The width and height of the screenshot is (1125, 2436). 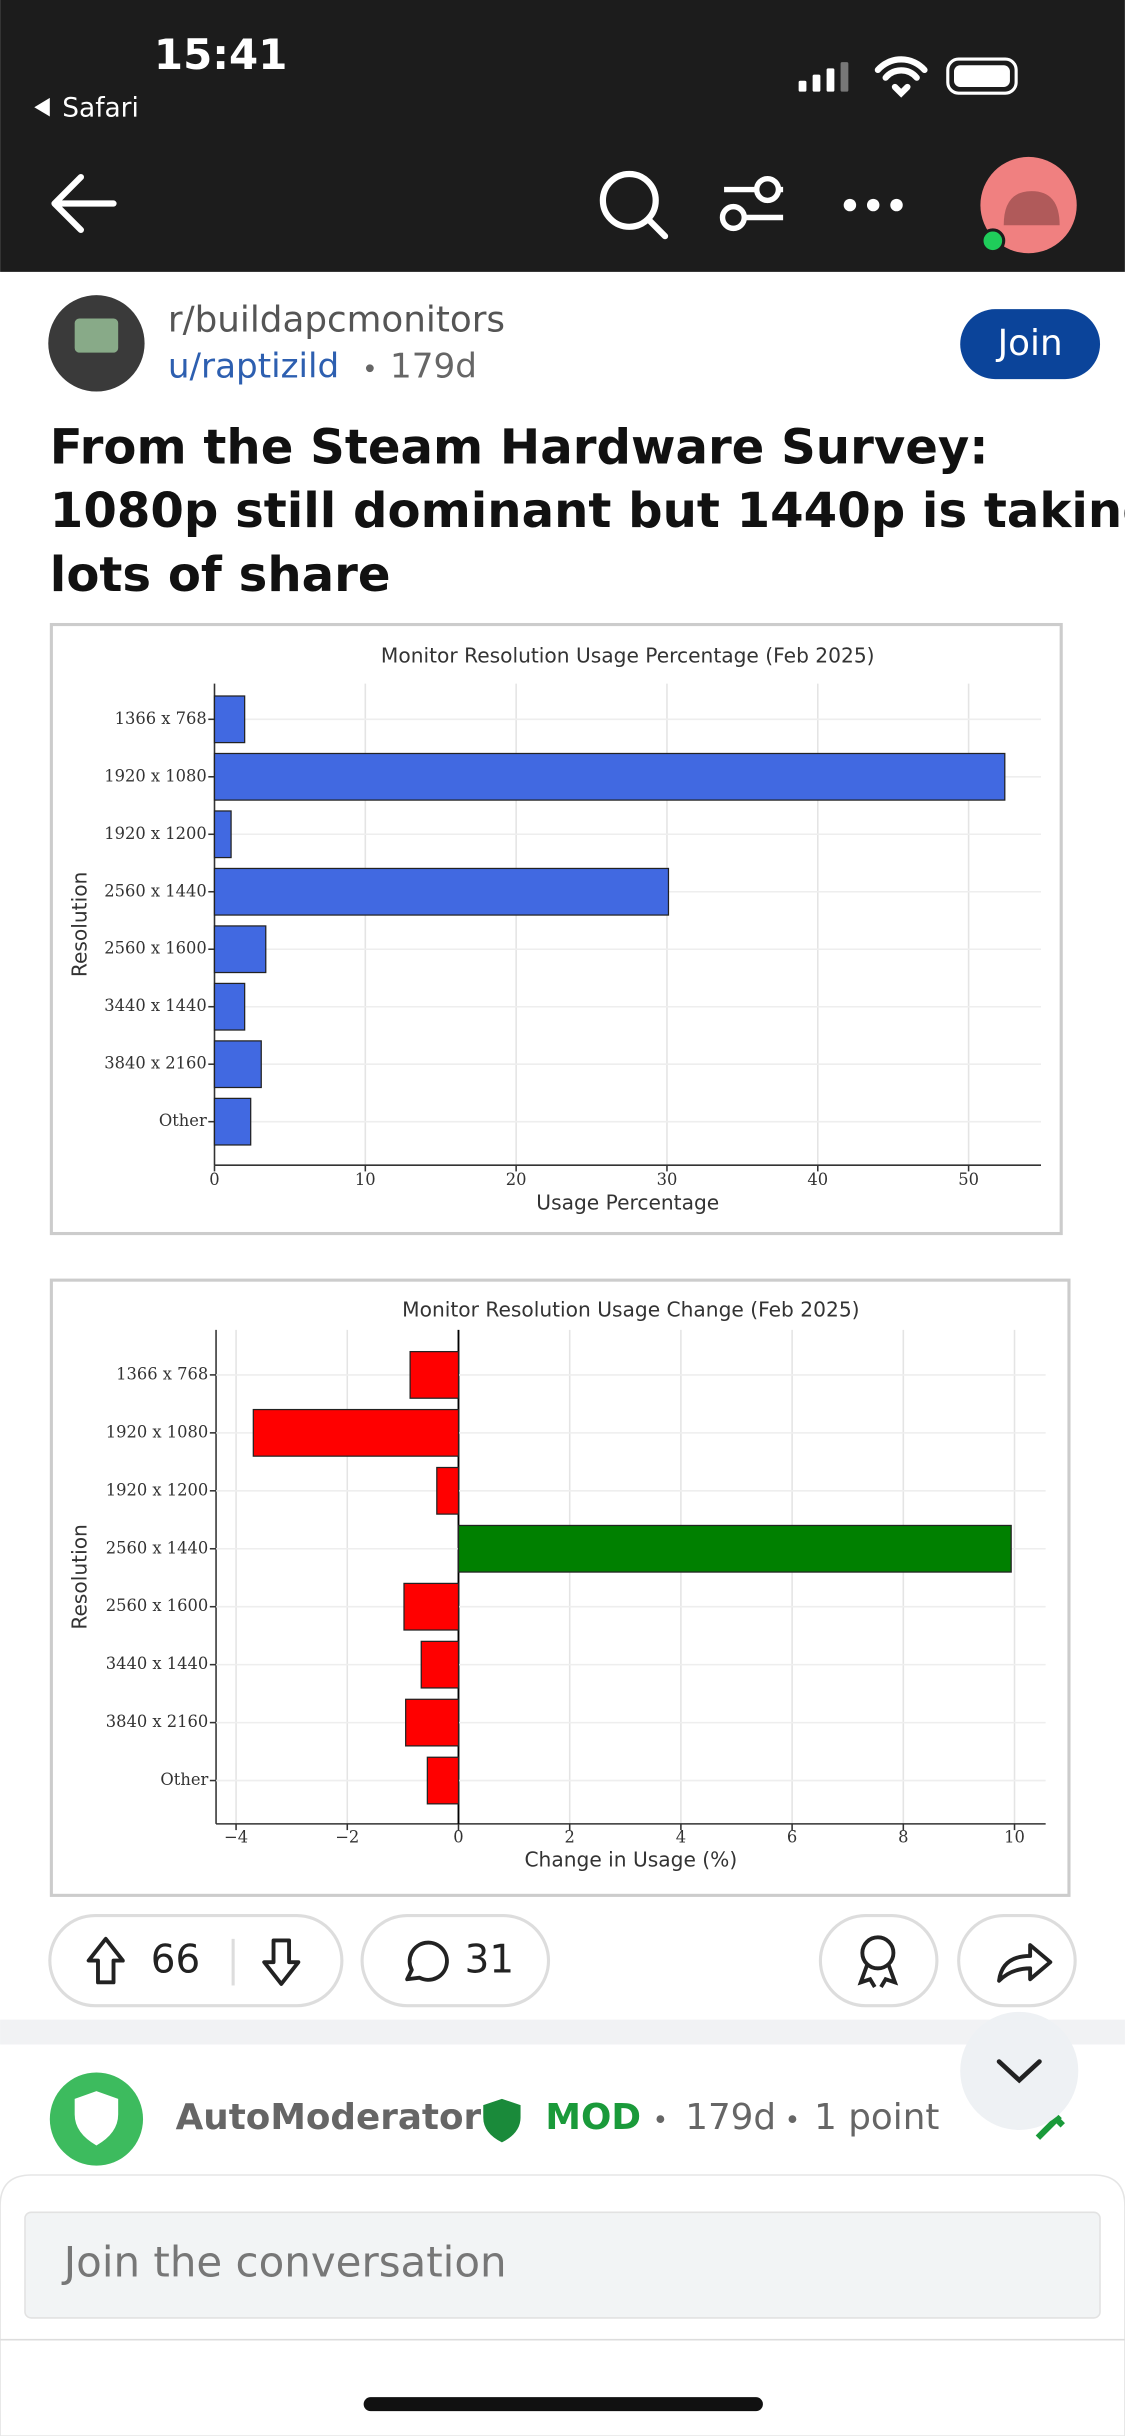 I want to click on home-indicator, so click(x=563, y=2404).